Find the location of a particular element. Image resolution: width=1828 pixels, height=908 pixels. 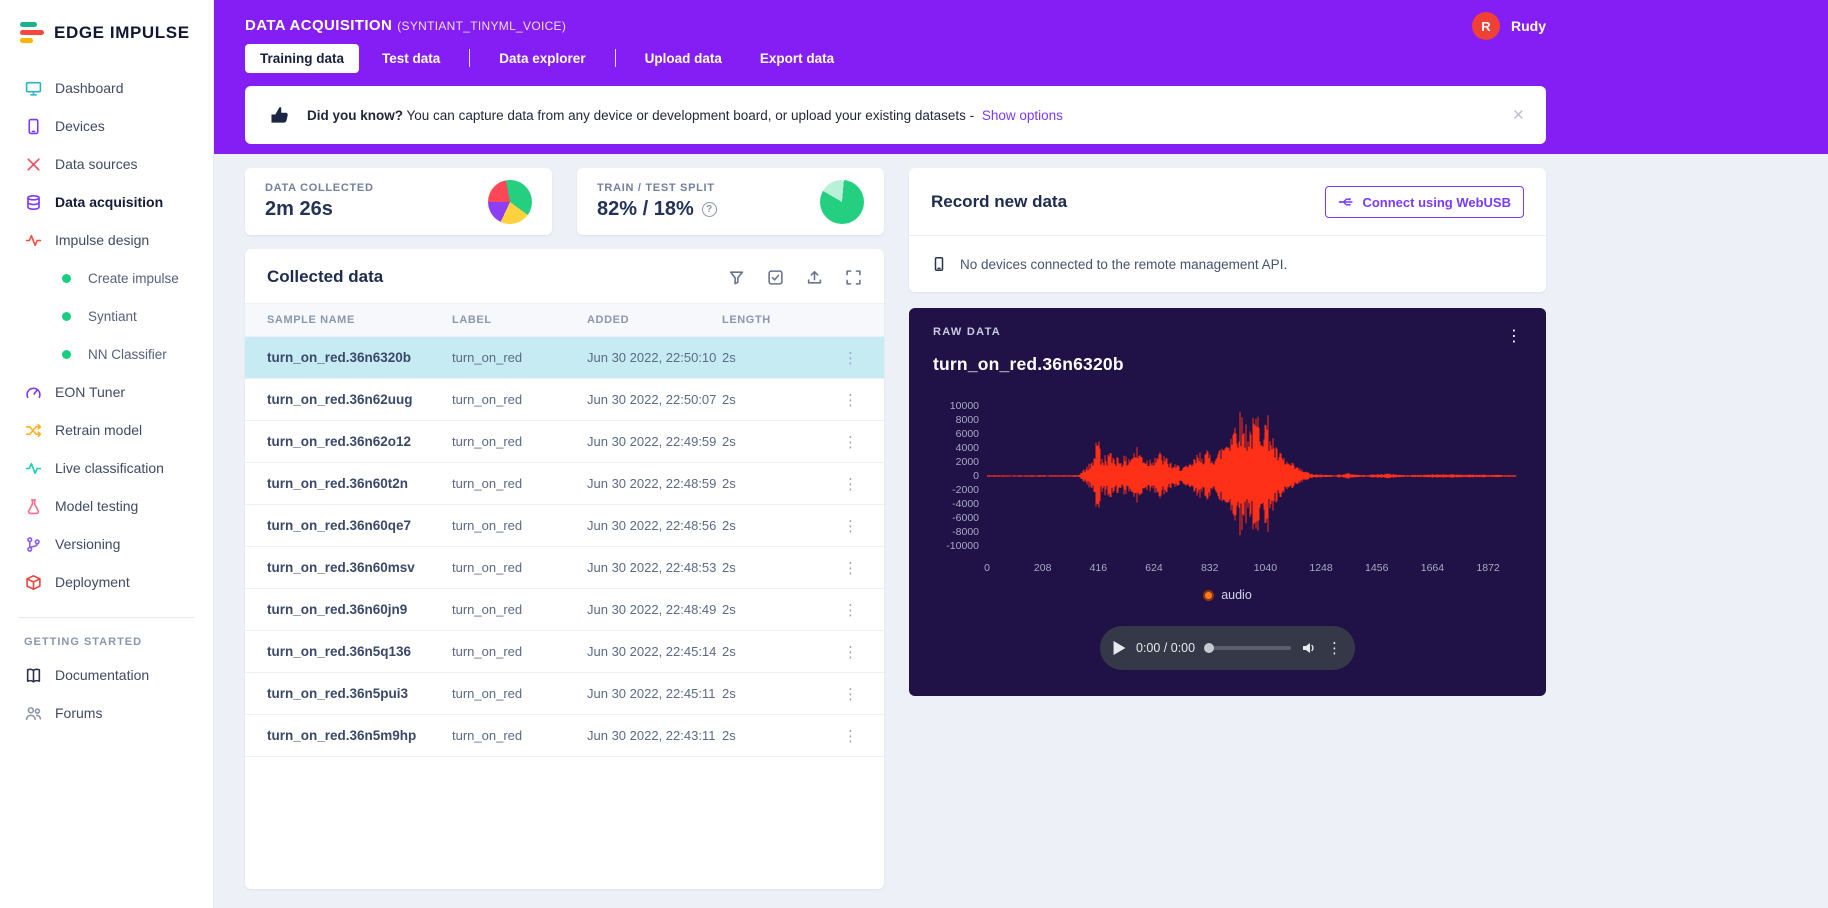

sidebar-item-eon-tuner: EON Tuner is located at coordinates (106, 392).